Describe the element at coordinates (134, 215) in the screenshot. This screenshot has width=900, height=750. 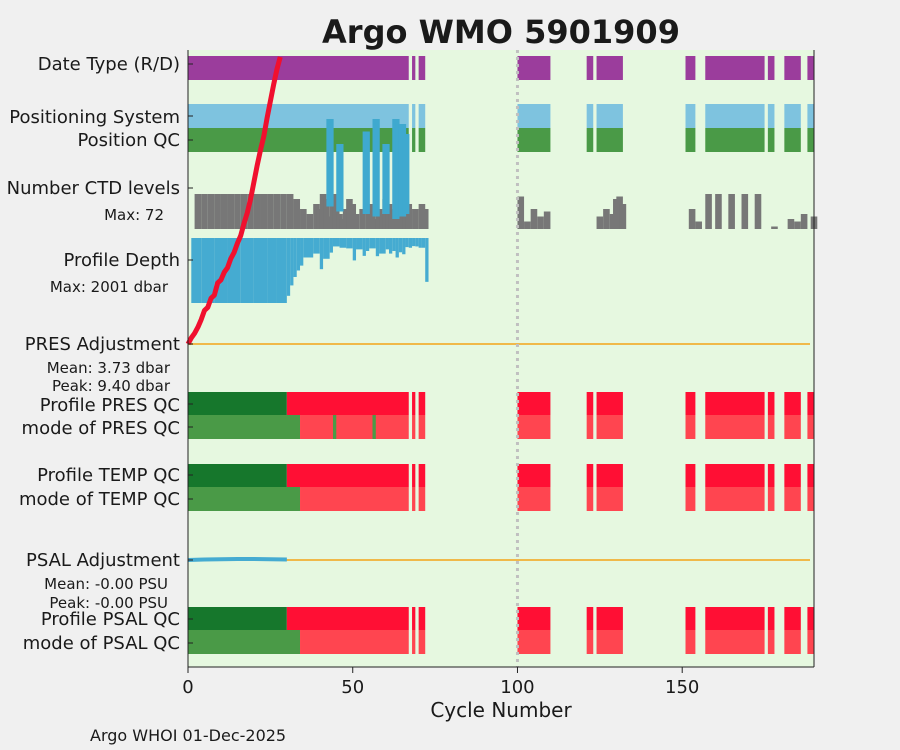
I see `annotation-ctd-max: Max: 72` at that location.